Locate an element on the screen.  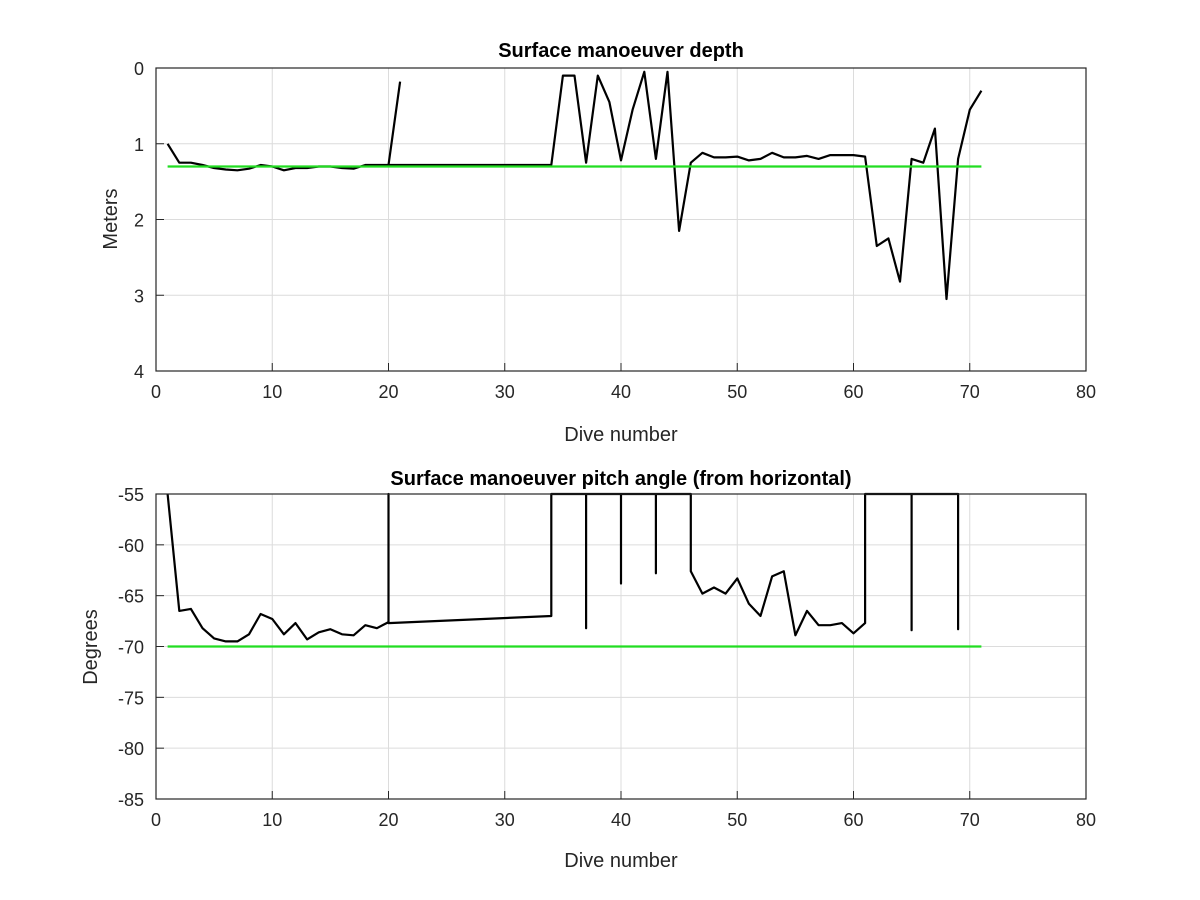
depth-x-tick-label: 0 is located at coordinates (156, 392).